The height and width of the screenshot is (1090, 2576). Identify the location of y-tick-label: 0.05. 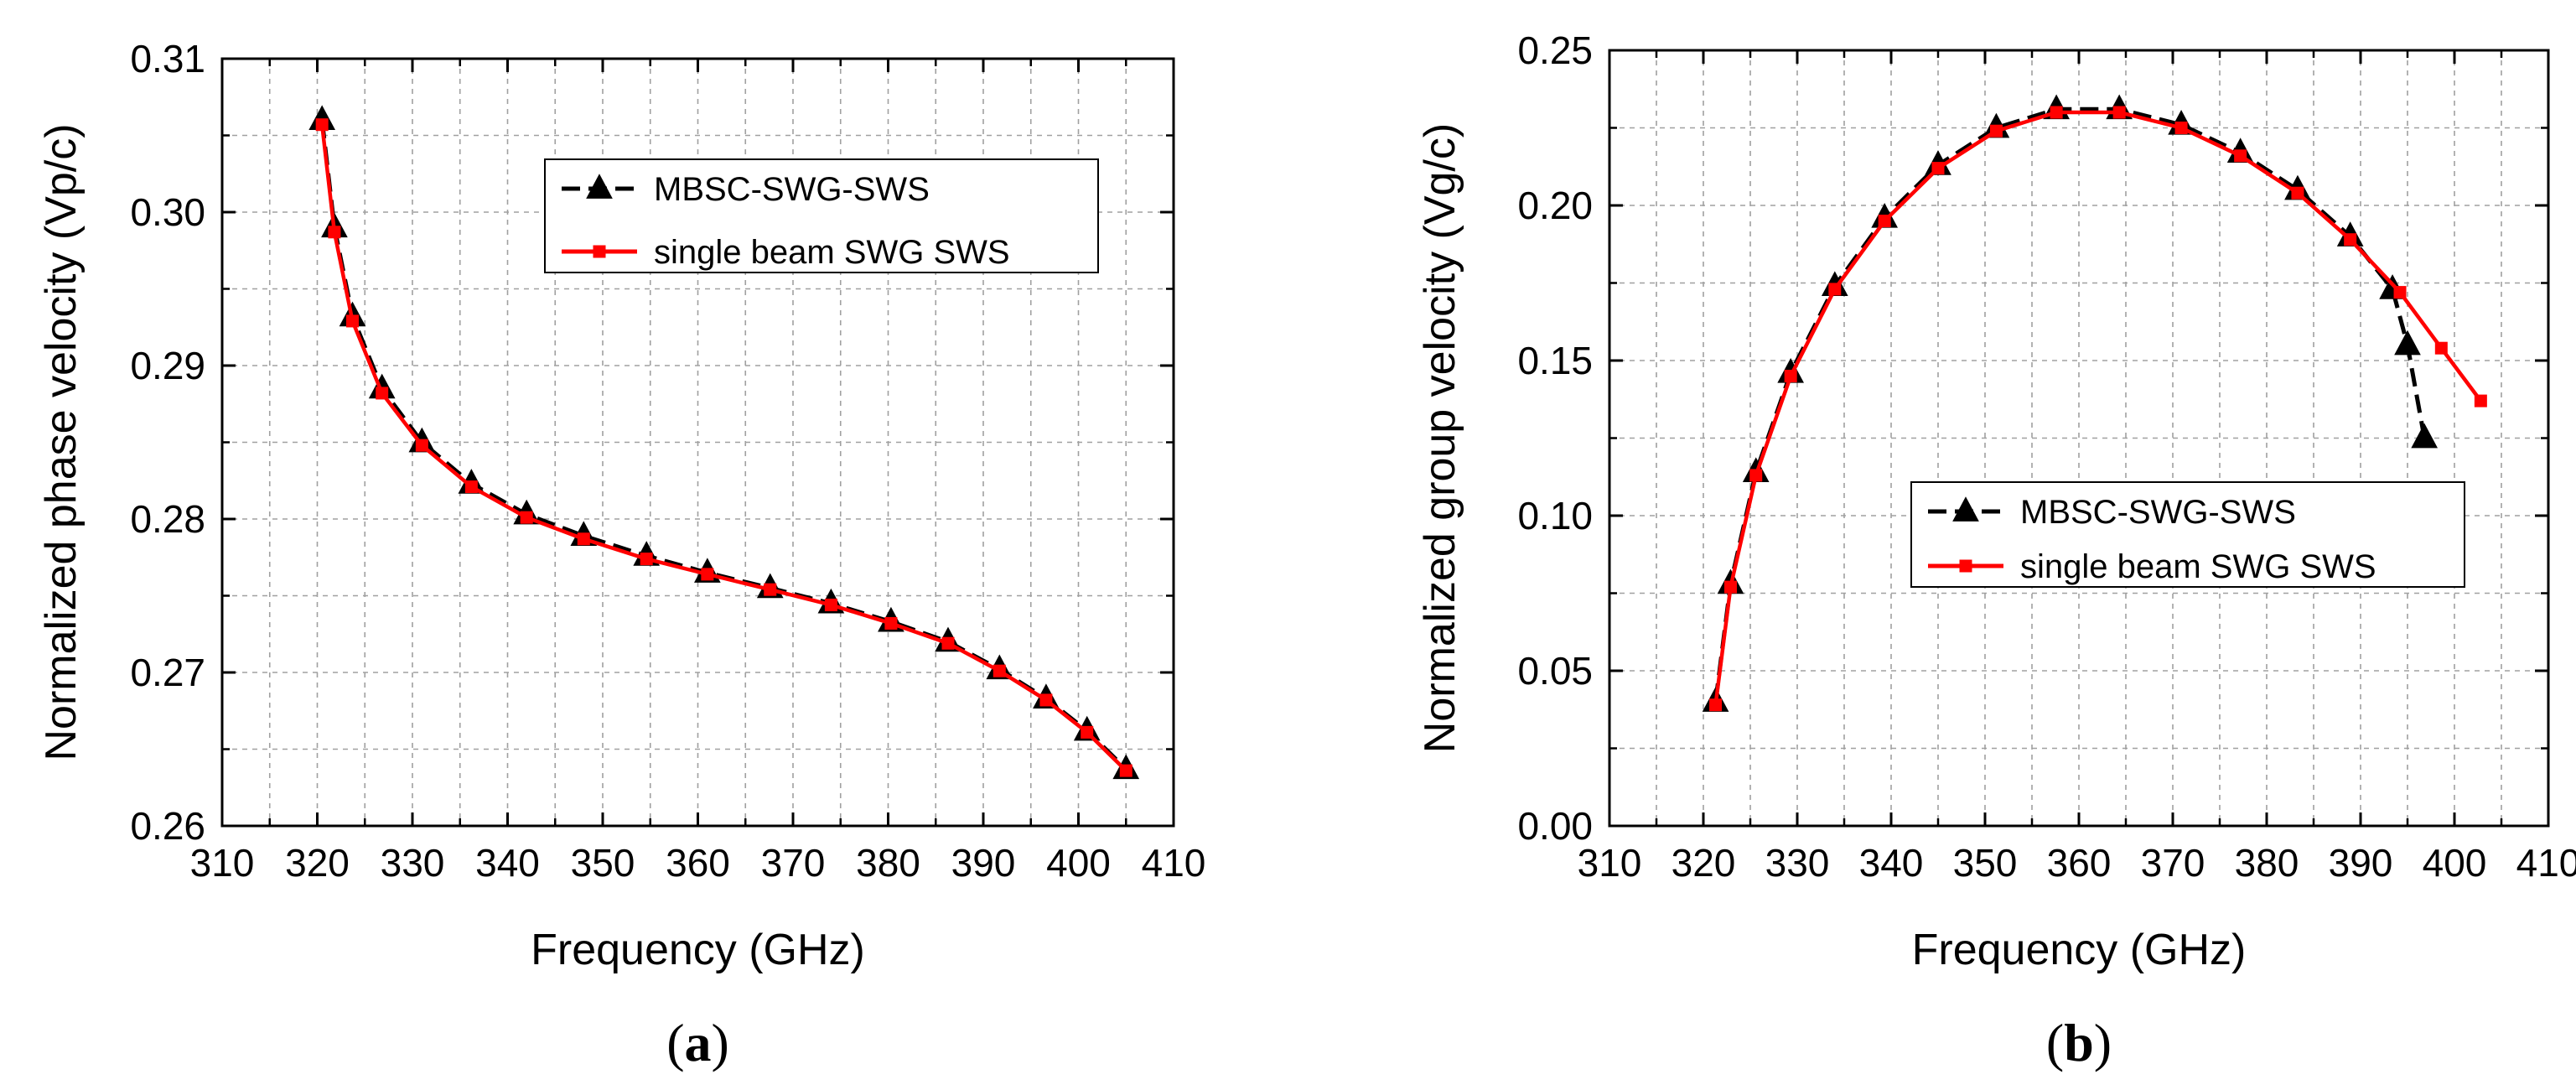
(1555, 671).